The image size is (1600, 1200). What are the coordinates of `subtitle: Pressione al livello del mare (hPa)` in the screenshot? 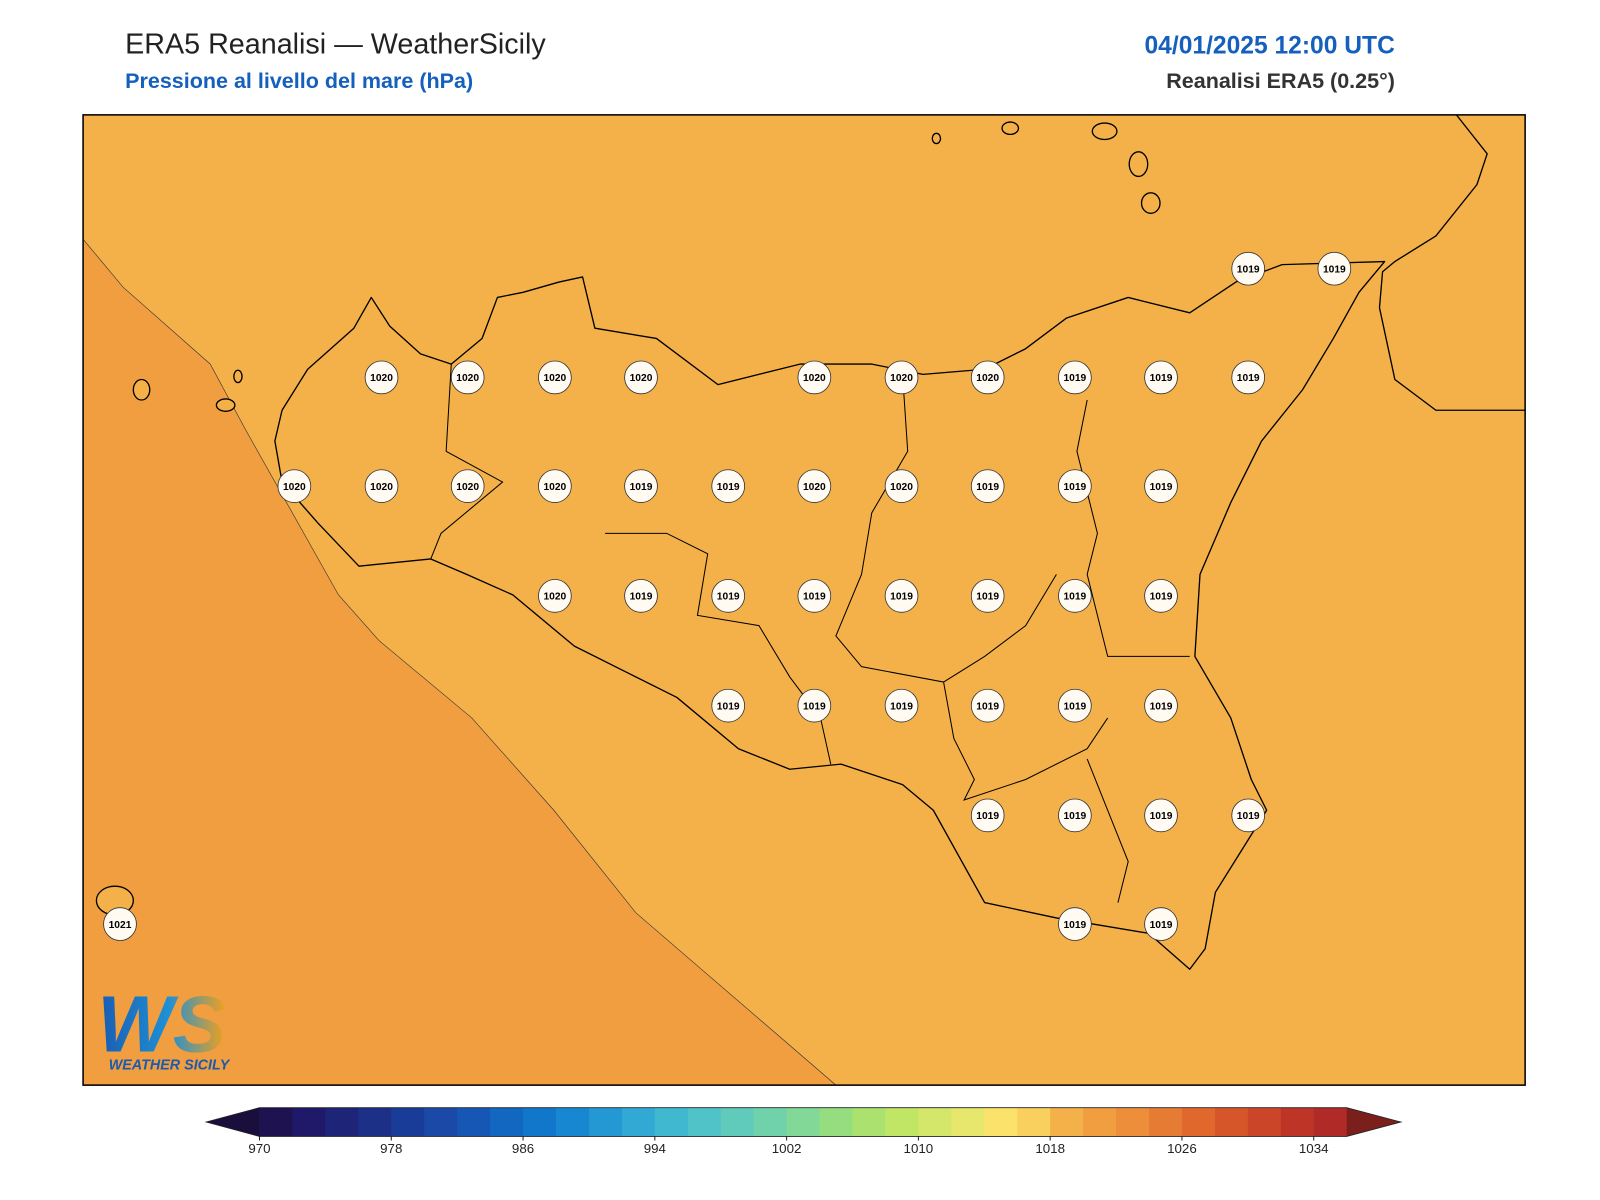 It's located at (299, 81).